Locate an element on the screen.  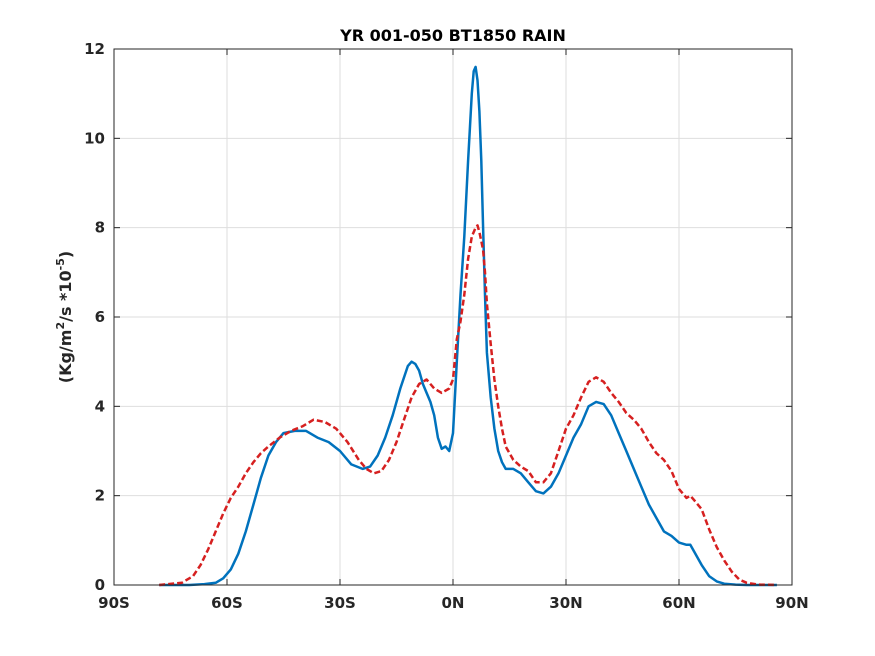
x-tick-label: 0N is located at coordinates (453, 603).